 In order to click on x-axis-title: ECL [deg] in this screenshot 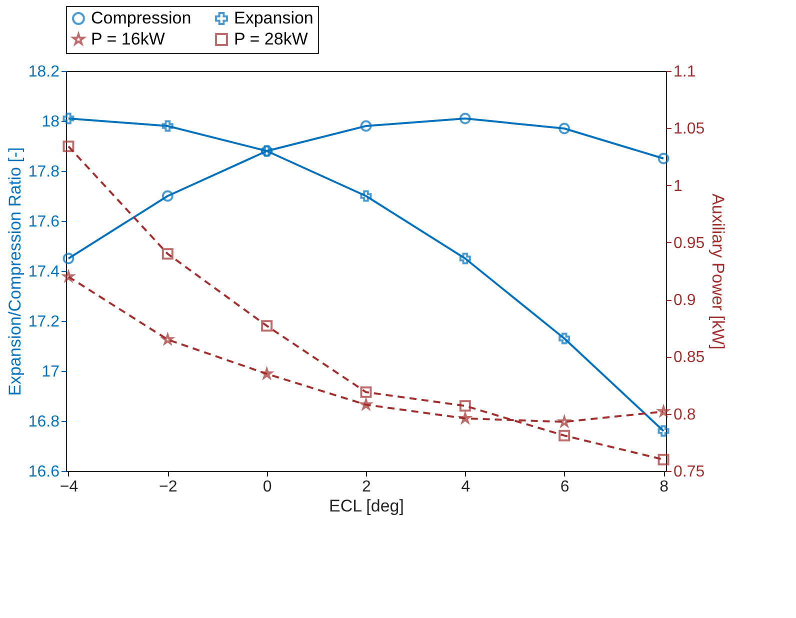, I will do `click(366, 506)`.